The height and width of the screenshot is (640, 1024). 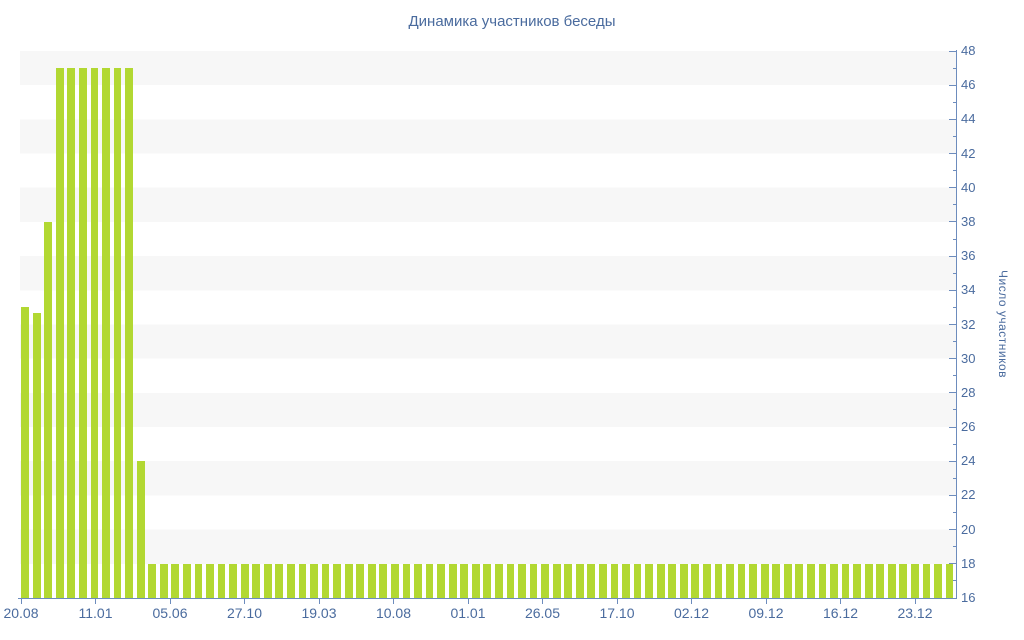 I want to click on x-tick-label: 11.01, so click(x=95, y=613).